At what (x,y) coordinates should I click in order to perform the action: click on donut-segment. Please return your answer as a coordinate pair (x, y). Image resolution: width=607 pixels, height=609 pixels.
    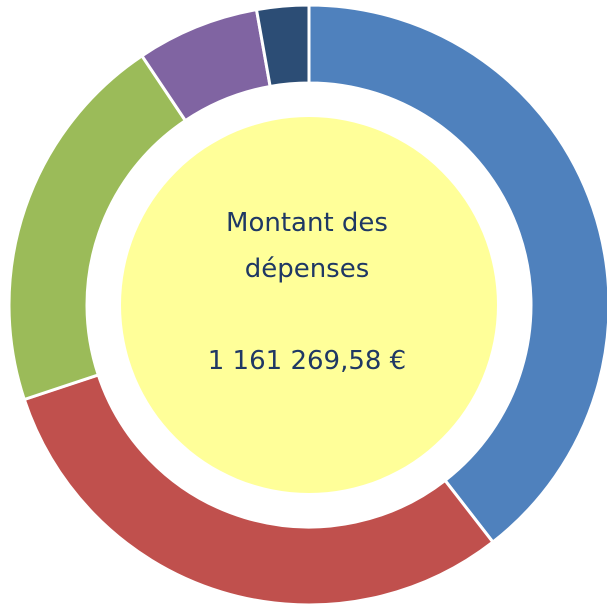
    Looking at the image, I should click on (282, 46).